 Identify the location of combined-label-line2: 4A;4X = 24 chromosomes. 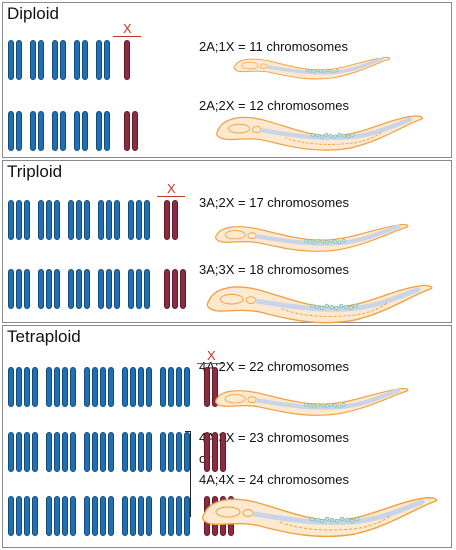
(274, 479).